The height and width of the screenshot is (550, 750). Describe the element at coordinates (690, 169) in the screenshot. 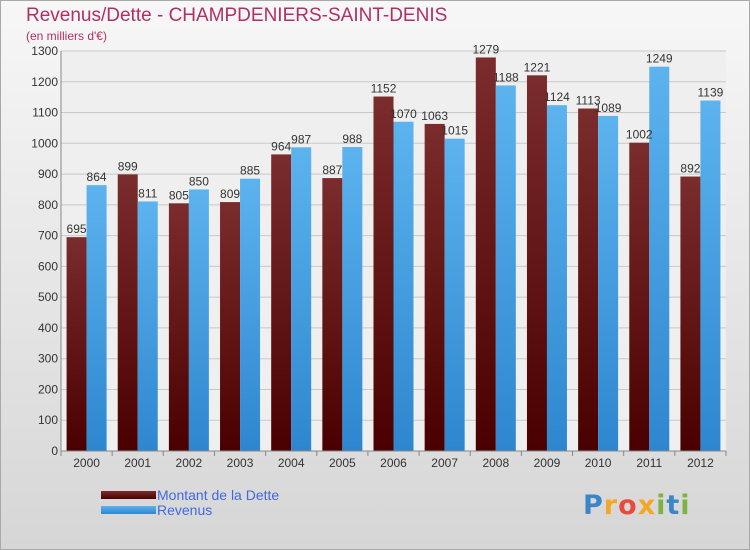

I see `data-label-debt-2012: 892` at that location.